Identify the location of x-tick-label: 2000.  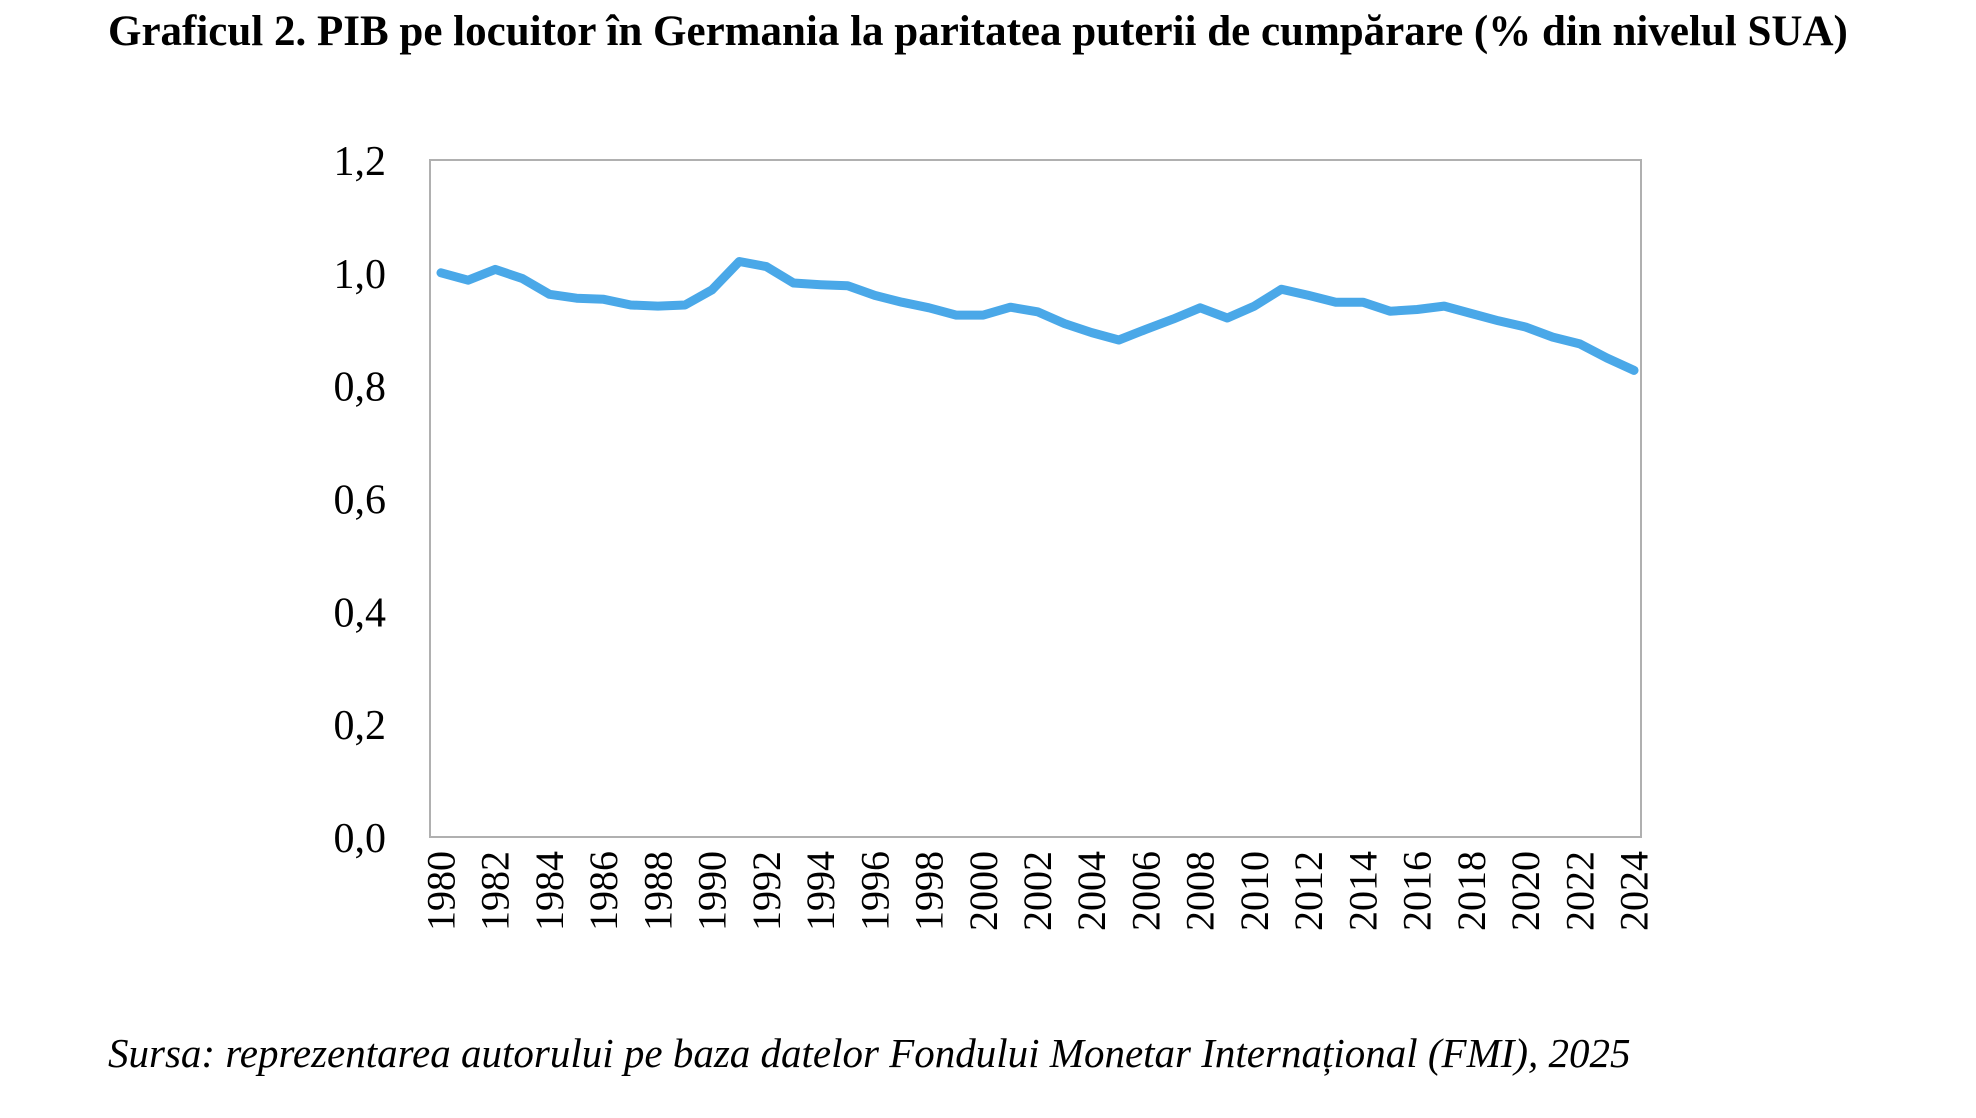
(983, 891).